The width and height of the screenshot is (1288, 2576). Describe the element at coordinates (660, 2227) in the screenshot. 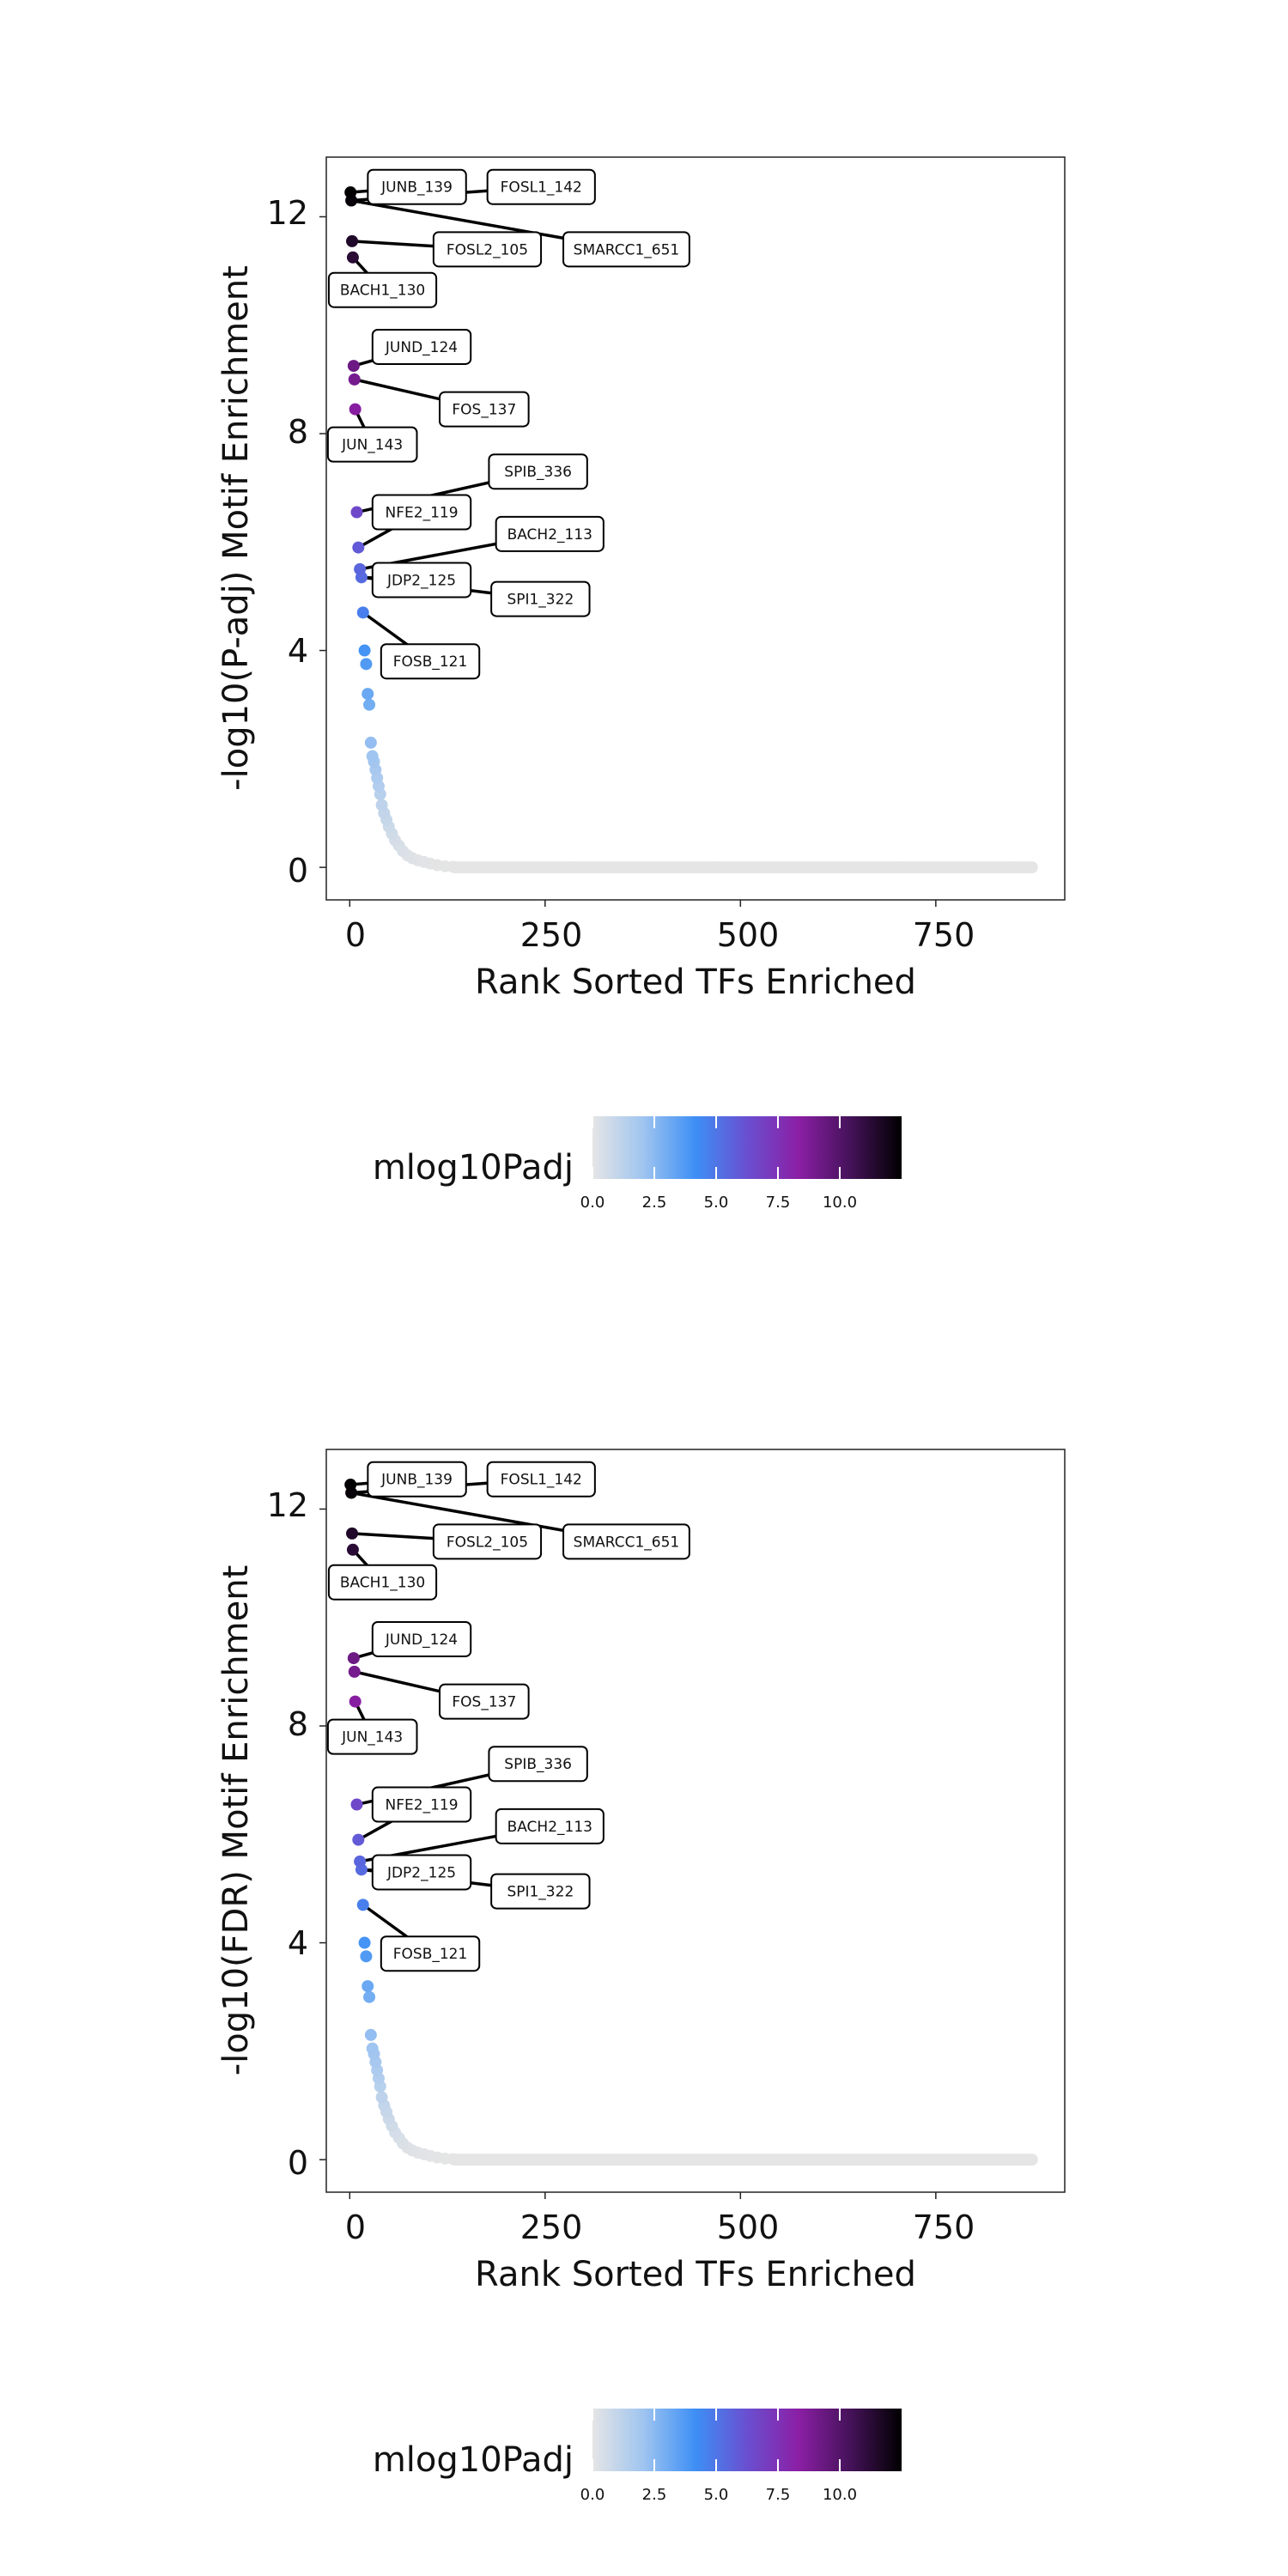

I see `x-tick-labels: 0 250 500 750` at that location.